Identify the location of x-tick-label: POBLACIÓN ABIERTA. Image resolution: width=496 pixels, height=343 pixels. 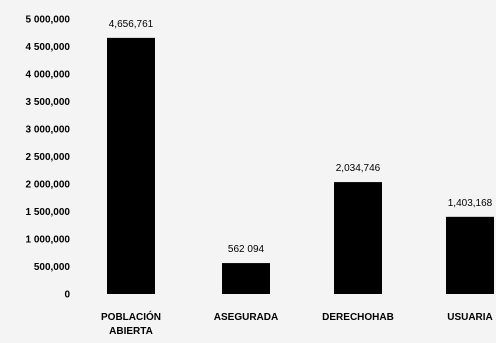
(131, 323).